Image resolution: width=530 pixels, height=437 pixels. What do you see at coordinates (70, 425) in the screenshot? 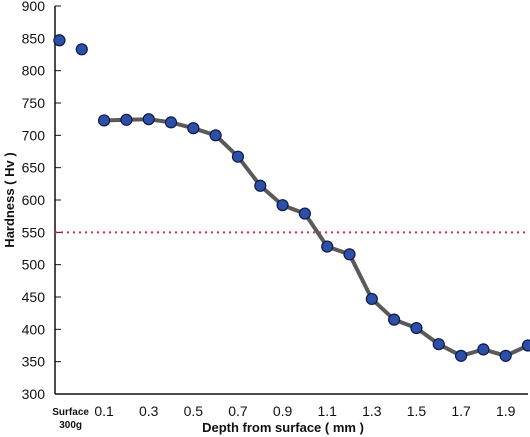
I see `x-tick-sublabel-surface: 300g` at bounding box center [70, 425].